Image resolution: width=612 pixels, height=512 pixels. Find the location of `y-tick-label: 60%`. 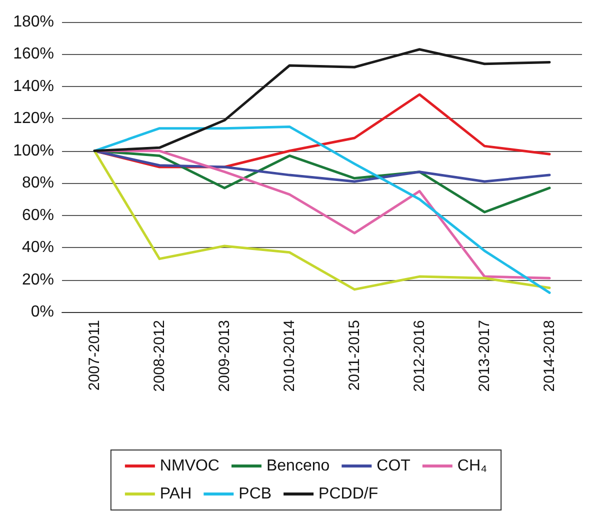

y-tick-label: 60% is located at coordinates (38, 215).